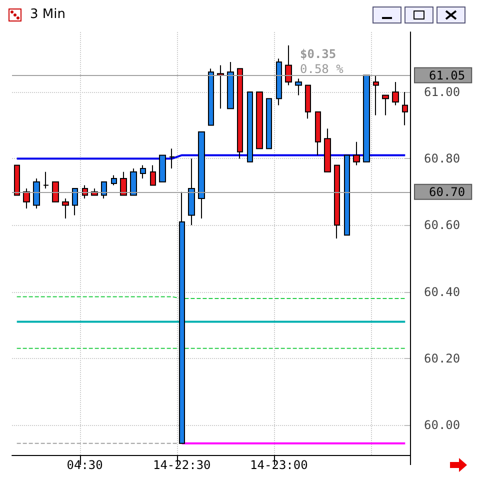 This screenshot has width=479, height=486. I want to click on chart-title: 3 Min, so click(48, 14).